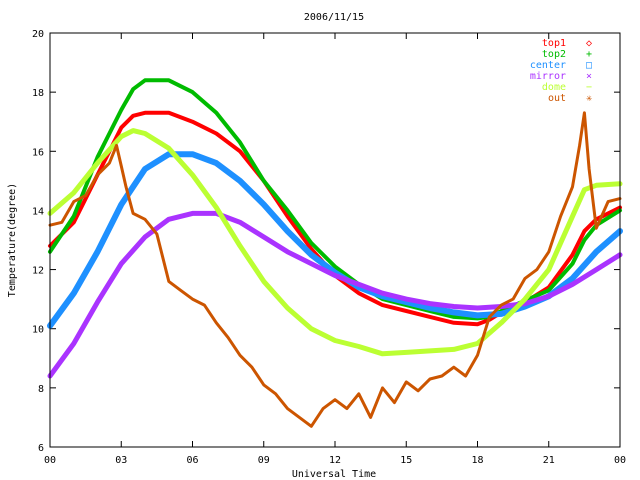 The image size is (640, 480). I want to click on x-tick-label: 15, so click(406, 460).